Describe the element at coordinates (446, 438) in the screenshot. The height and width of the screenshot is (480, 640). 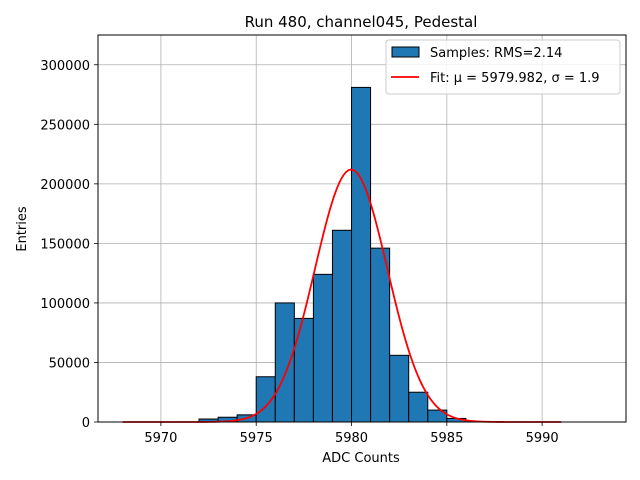
I see `x-tick-label: 5985` at that location.